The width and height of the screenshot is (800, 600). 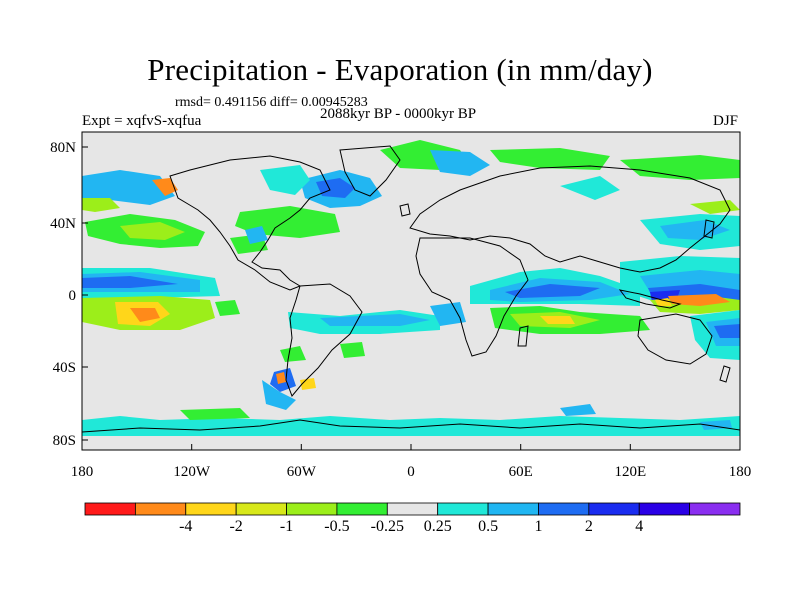 I want to click on lat-tick-label: 40N, so click(x=63, y=224).